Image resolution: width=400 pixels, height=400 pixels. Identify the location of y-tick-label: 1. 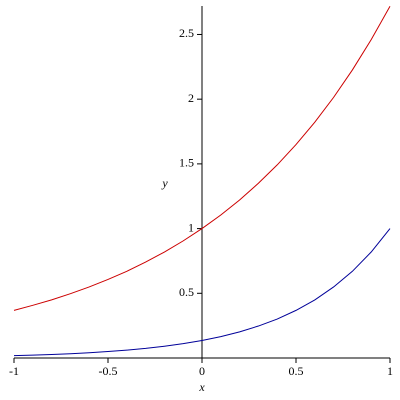
(191, 227).